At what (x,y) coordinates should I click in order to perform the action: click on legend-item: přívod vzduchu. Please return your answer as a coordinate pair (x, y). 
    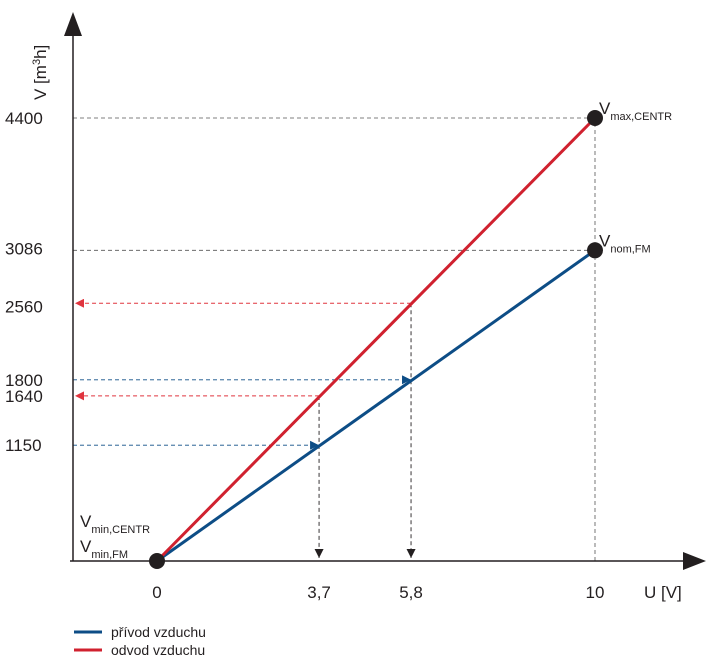
    Looking at the image, I should click on (140, 632).